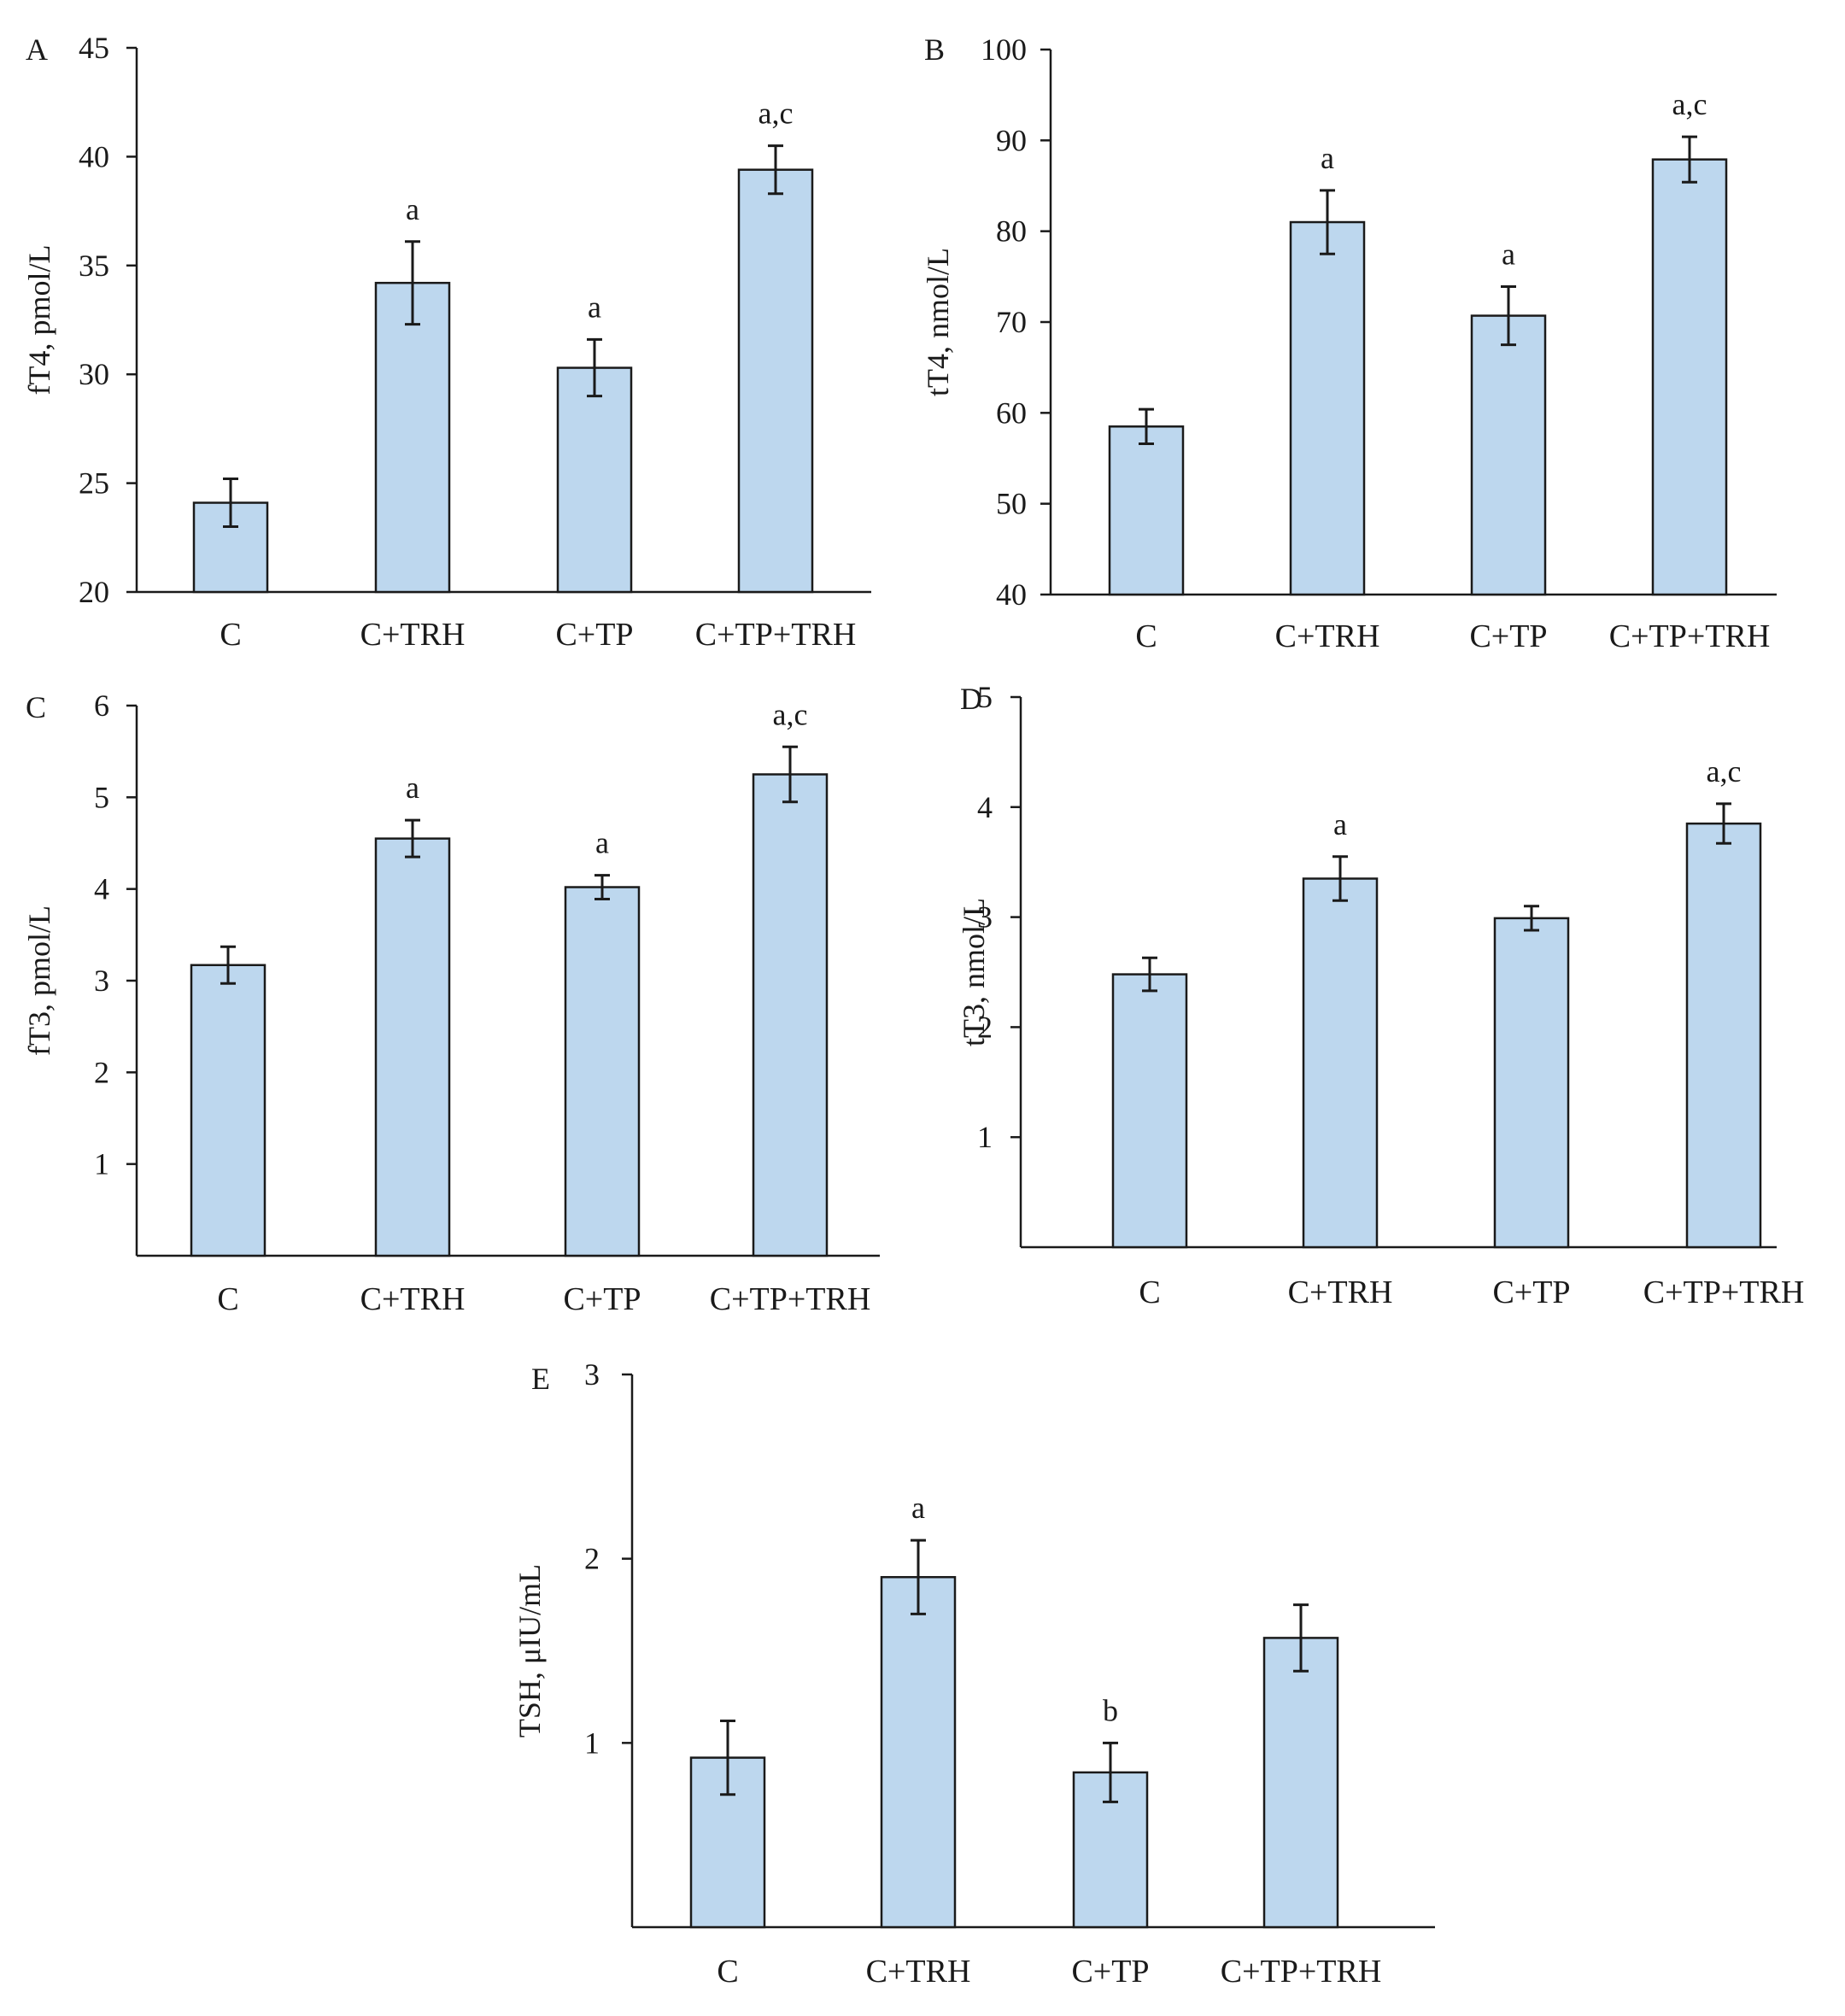 The width and height of the screenshot is (1845, 2016). I want to click on panel-letter: D, so click(971, 699).